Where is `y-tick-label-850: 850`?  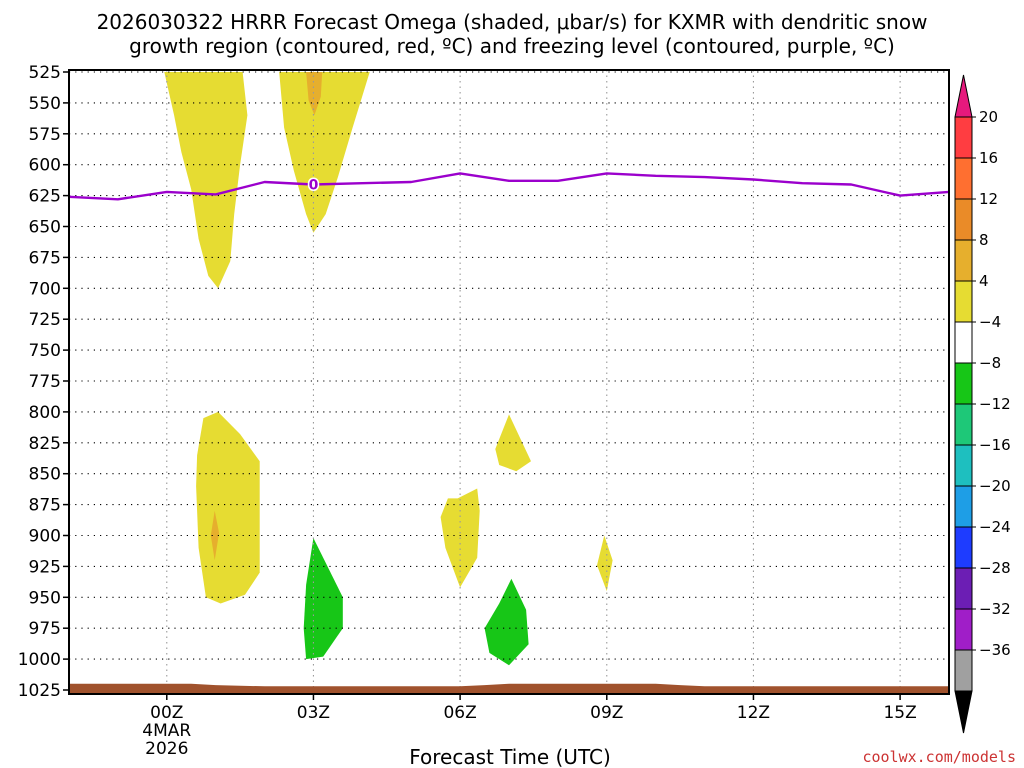 y-tick-label-850: 850 is located at coordinates (45, 475).